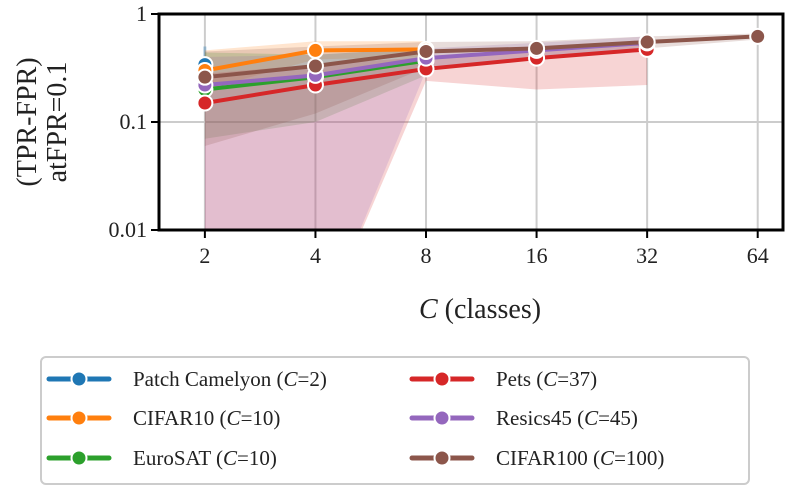 Image resolution: width=794 pixels, height=491 pixels. What do you see at coordinates (758, 255) in the screenshot?
I see `x-tick-label: 64` at bounding box center [758, 255].